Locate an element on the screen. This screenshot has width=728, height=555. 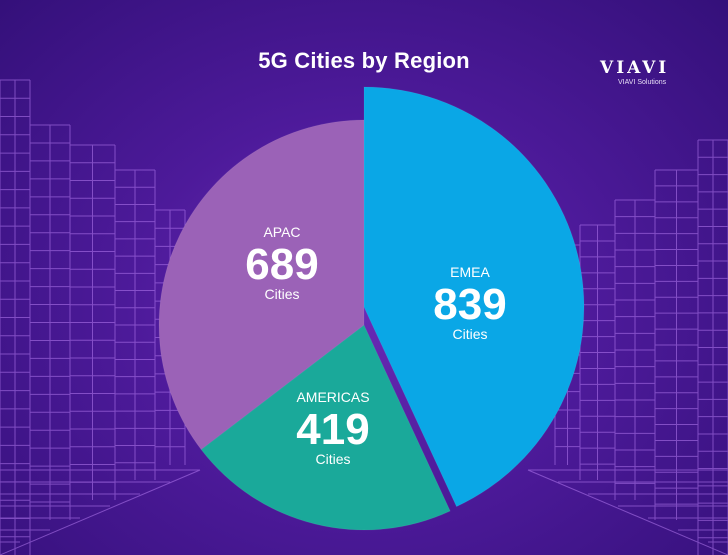
logo-wordmark: VIAVI is located at coordinates (635, 68).